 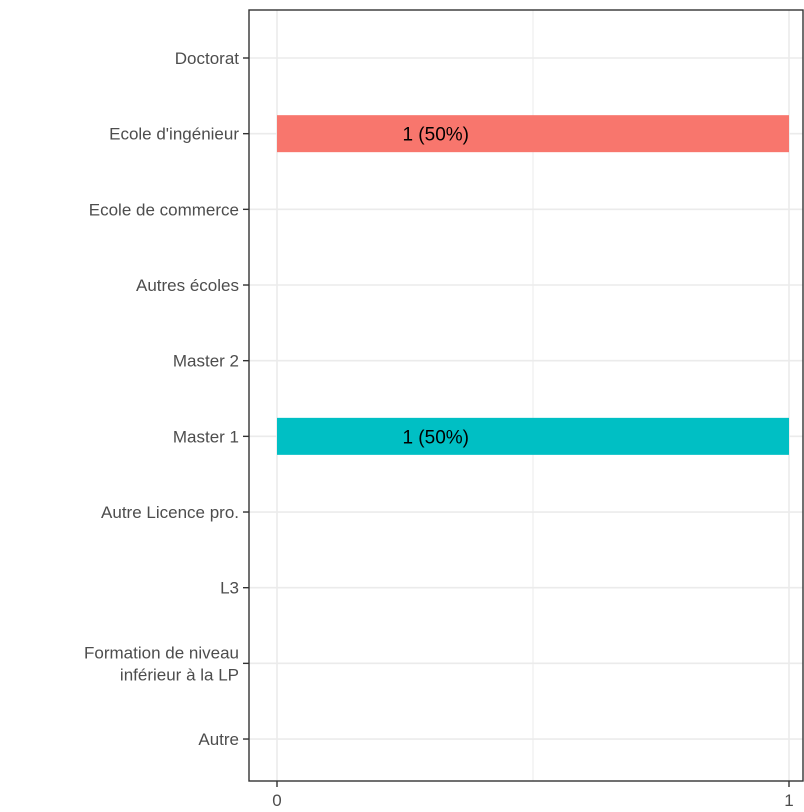 I want to click on y-tick-label: Doctorat, so click(x=207, y=58).